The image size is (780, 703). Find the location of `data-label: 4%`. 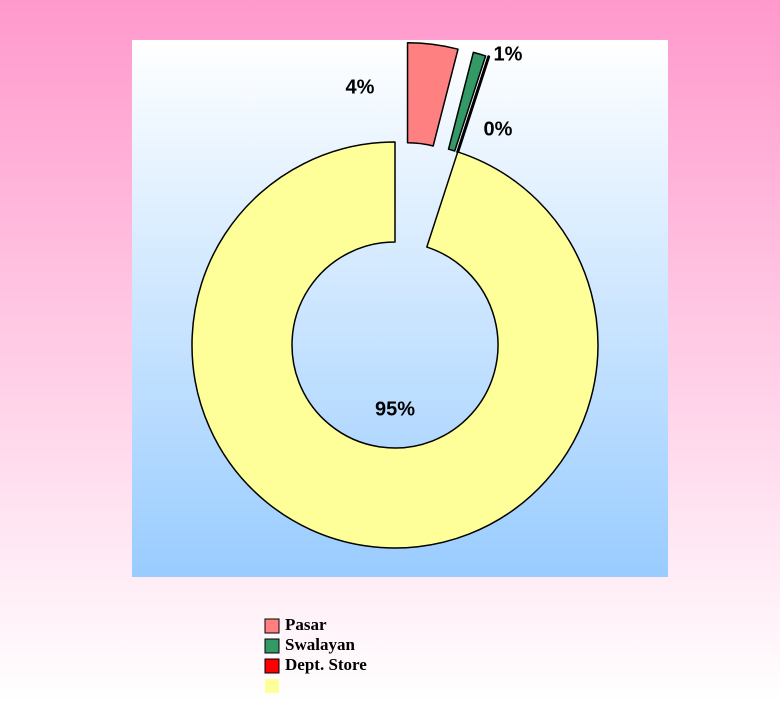

data-label: 4% is located at coordinates (360, 87).